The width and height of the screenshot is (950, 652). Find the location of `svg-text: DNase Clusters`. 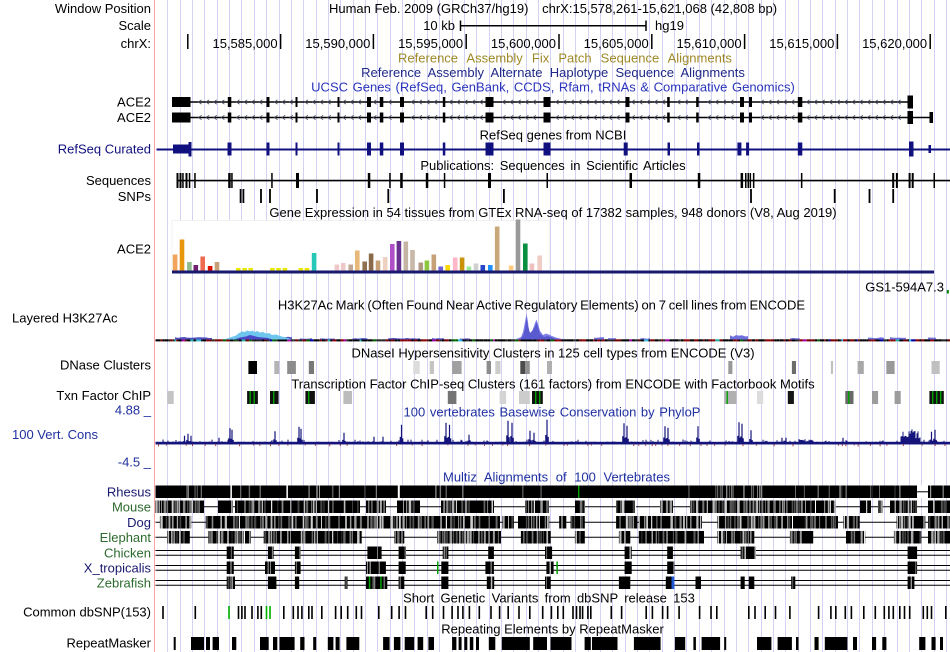

svg-text: DNase Clusters is located at coordinates (106, 365).